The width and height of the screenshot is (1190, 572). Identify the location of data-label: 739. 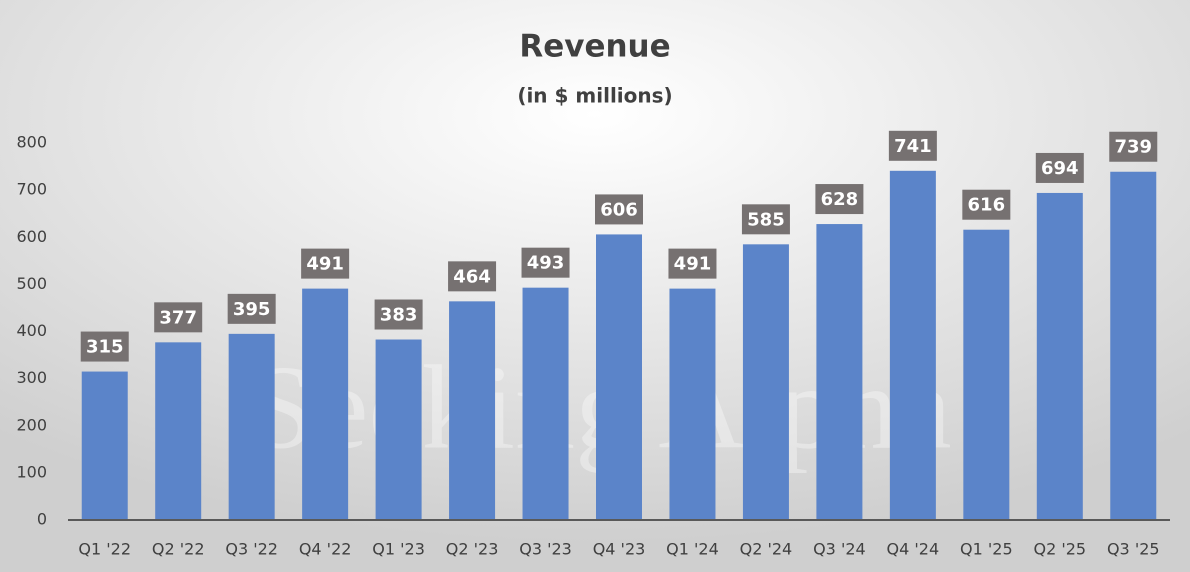
(1133, 147).